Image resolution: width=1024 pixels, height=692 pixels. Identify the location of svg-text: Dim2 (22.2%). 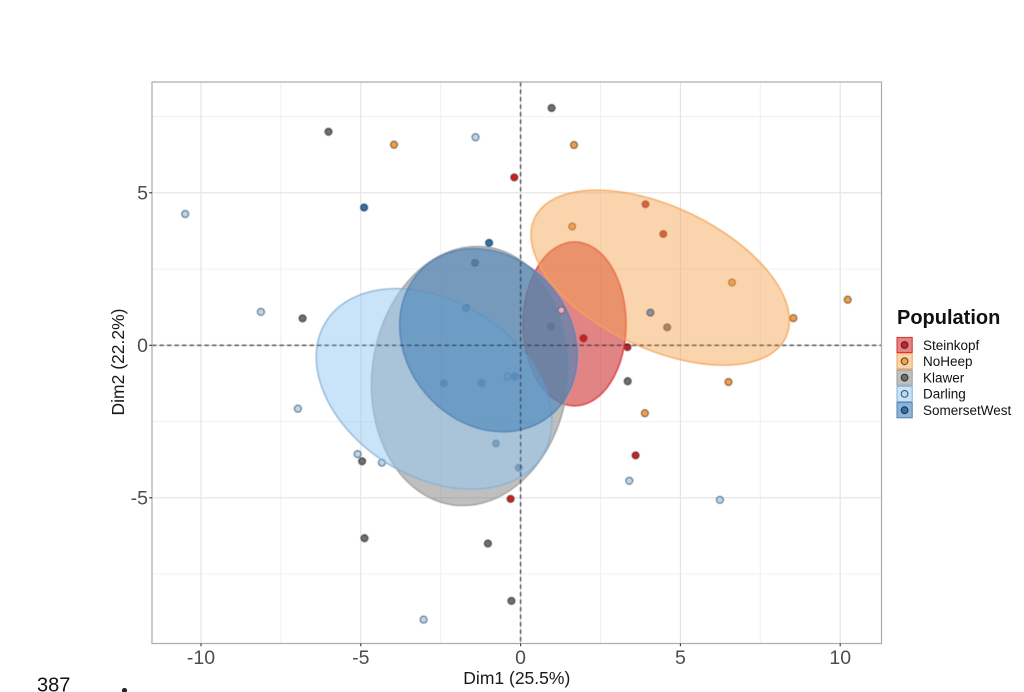
(118, 362).